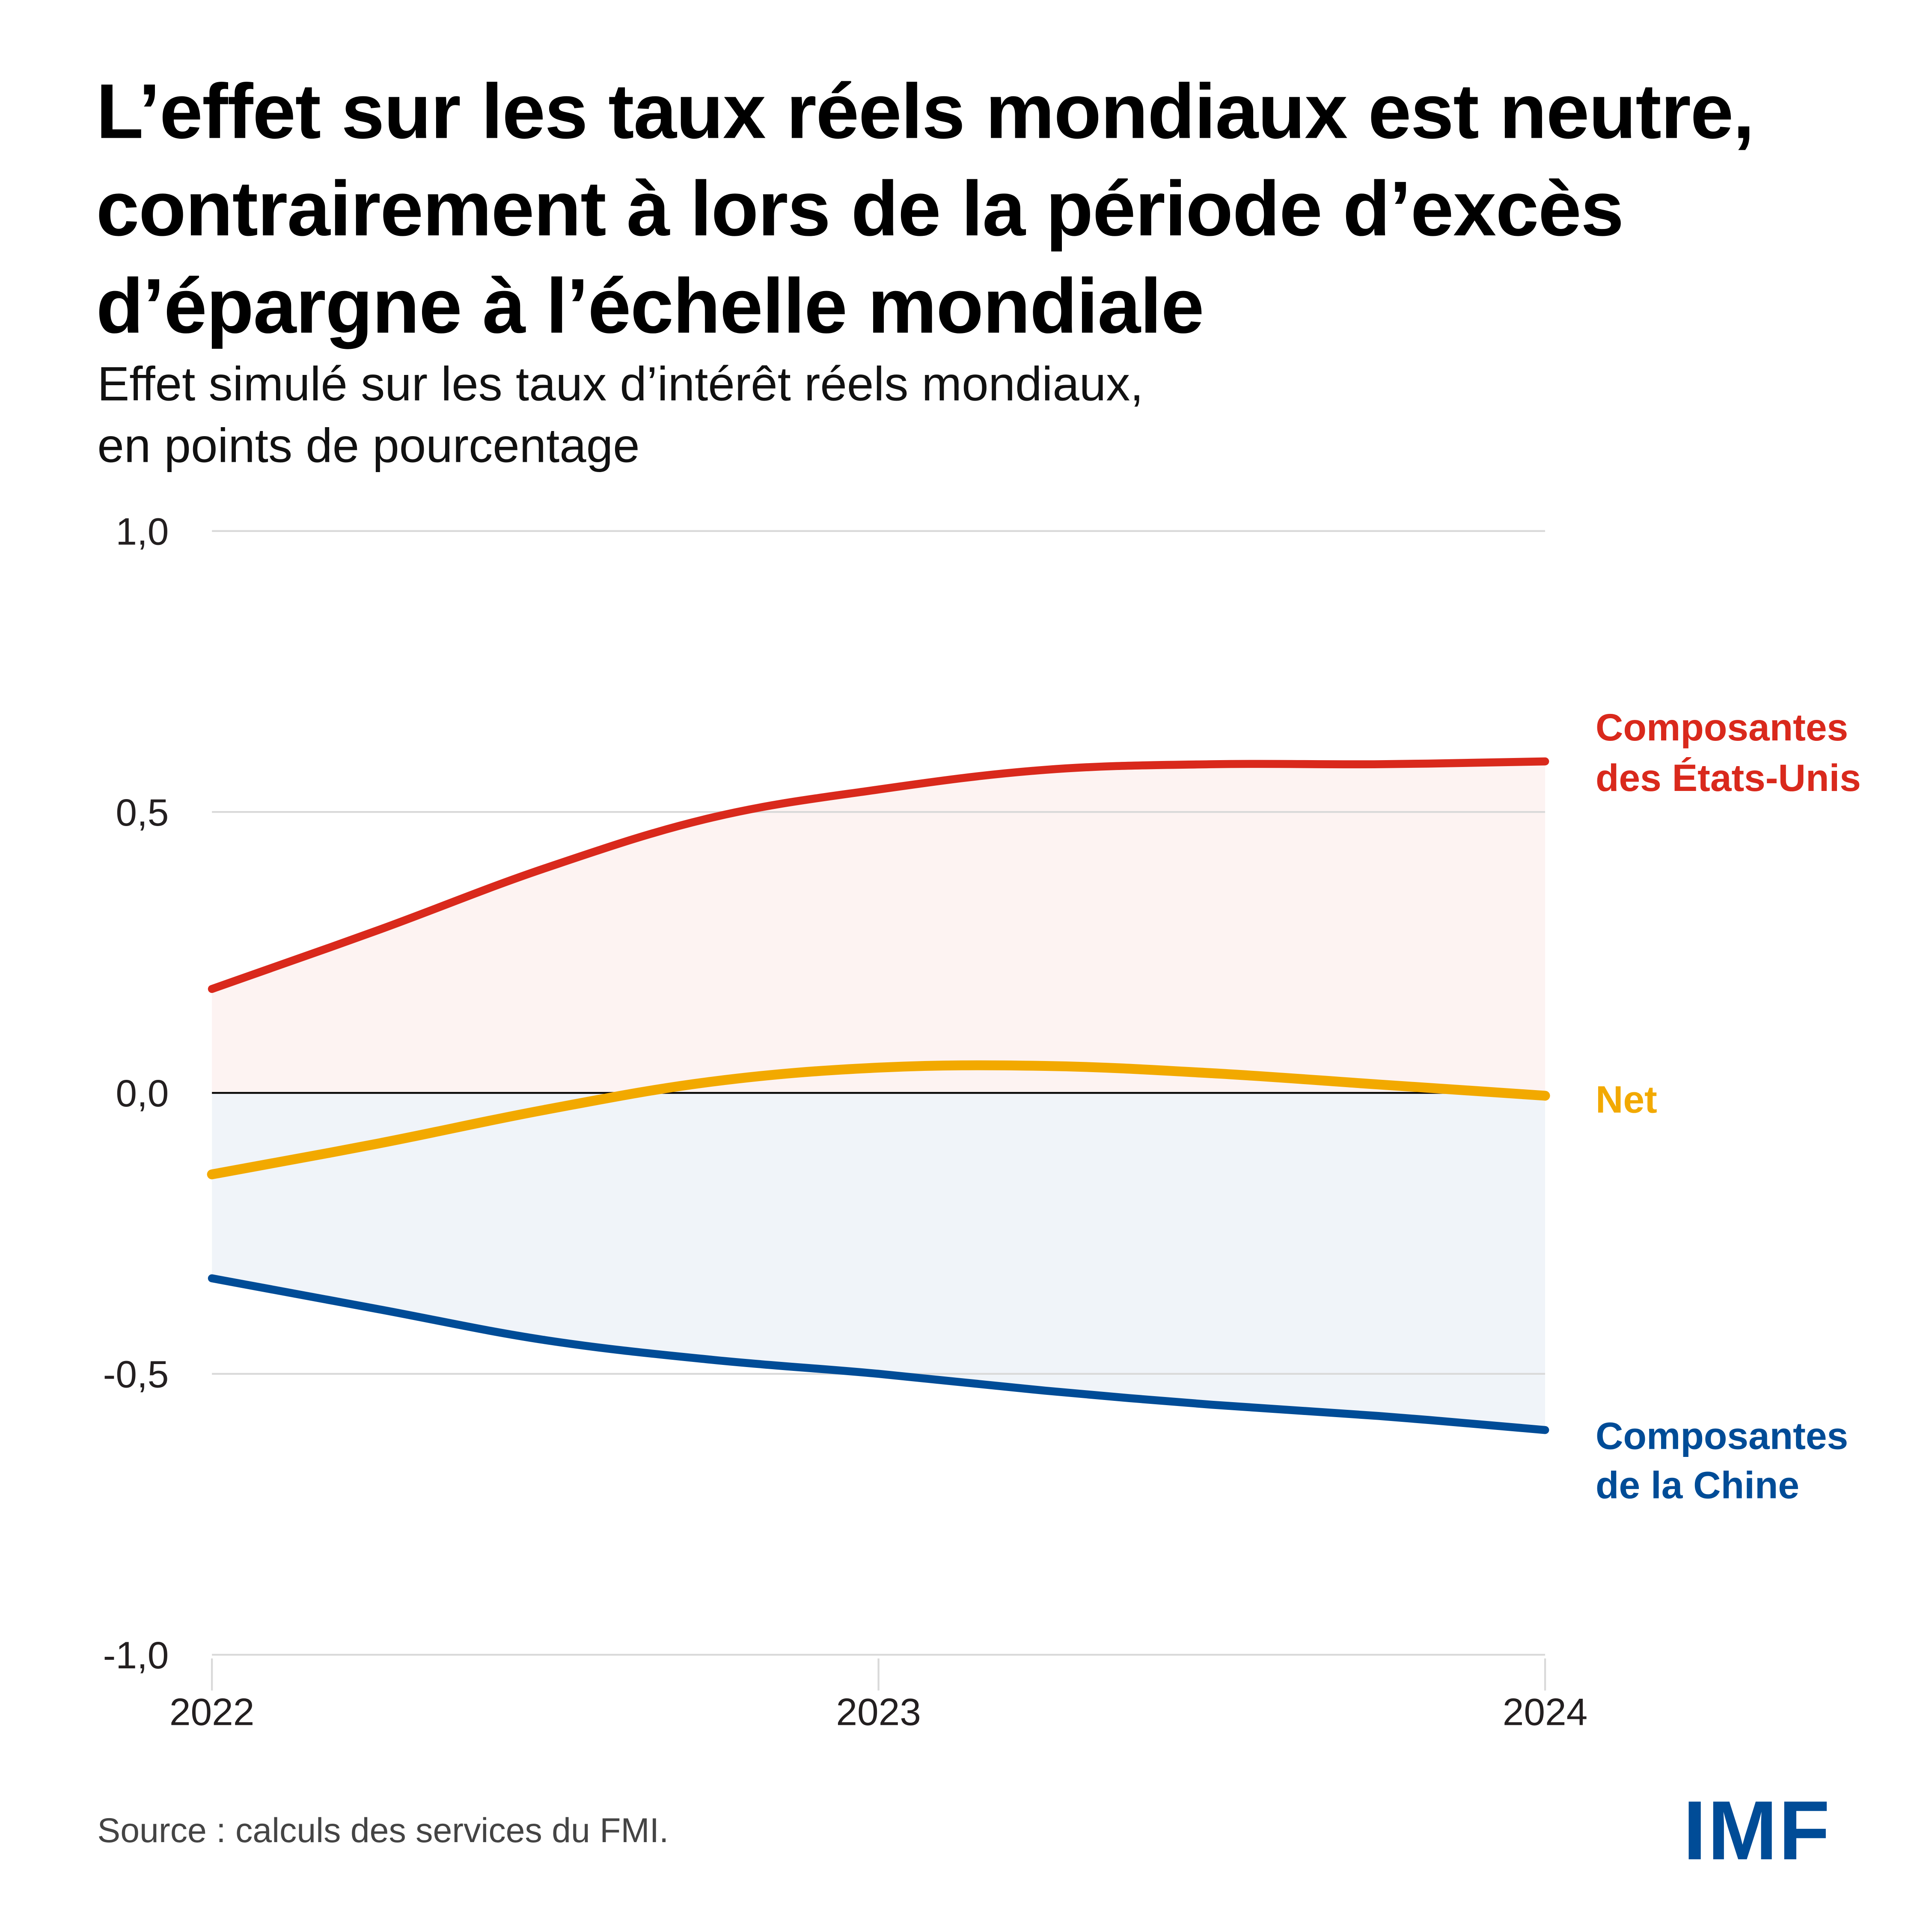  I want to click on series-label-china: de la Chine, so click(1697, 1485).